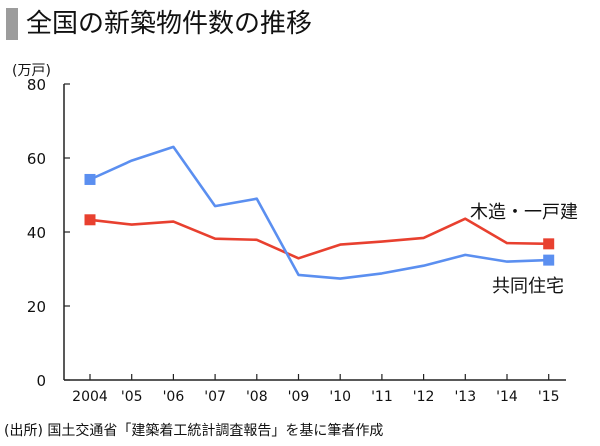 The image size is (600, 446). Describe the element at coordinates (524, 212) in the screenshot. I see `series-label-0: 木造・一戸建` at that location.